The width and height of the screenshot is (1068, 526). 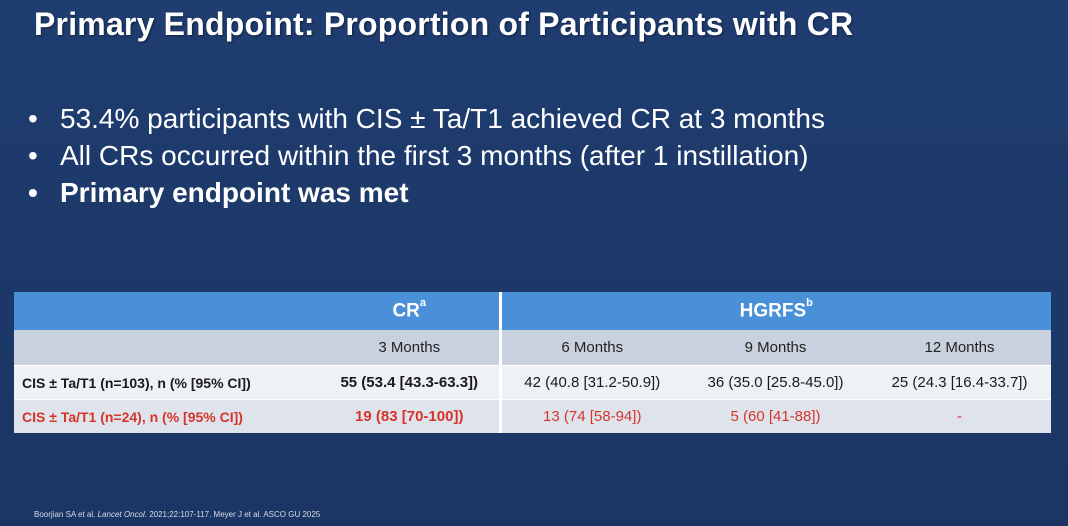 I want to click on table-cell: -, so click(x=960, y=416).